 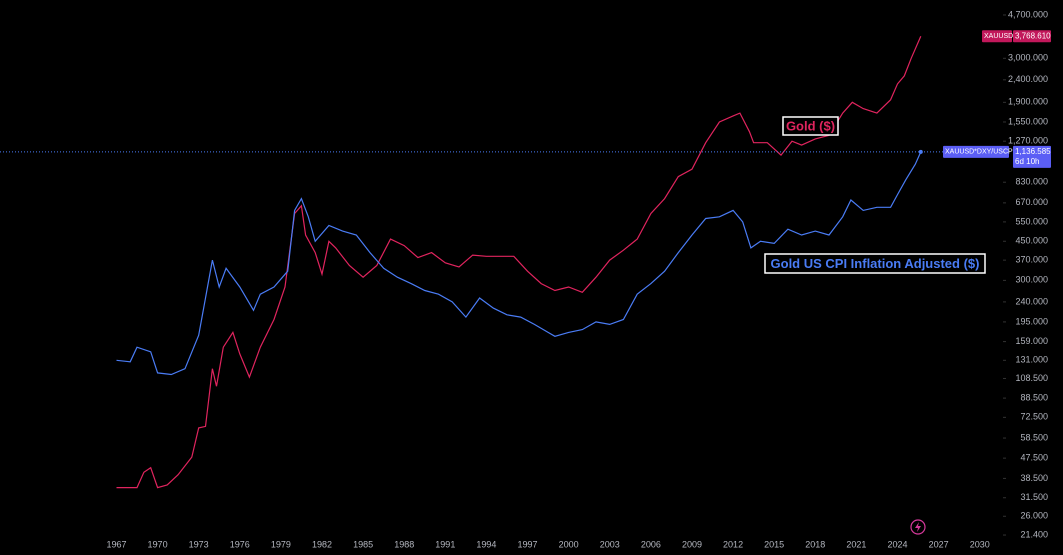 What do you see at coordinates (1031, 301) in the screenshot?
I see `y-tick-label: 240.000` at bounding box center [1031, 301].